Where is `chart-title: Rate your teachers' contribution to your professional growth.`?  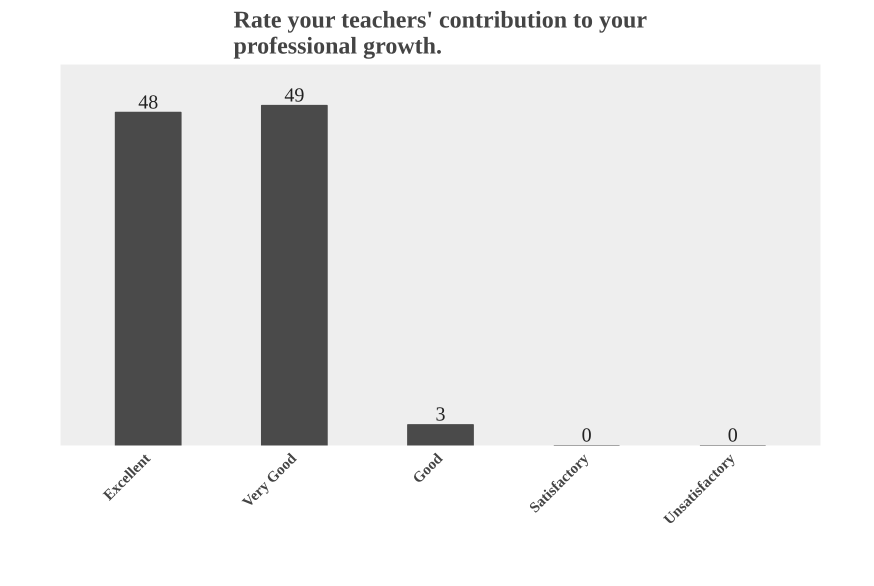 chart-title: Rate your teachers' contribution to your professional growth. is located at coordinates (441, 34).